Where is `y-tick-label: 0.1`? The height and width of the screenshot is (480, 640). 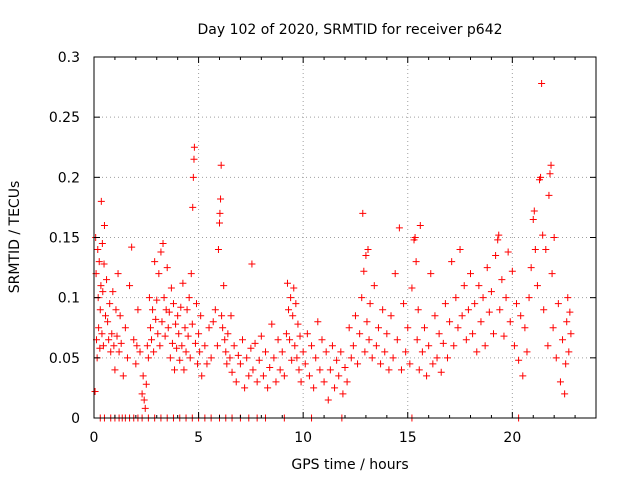 y-tick-label: 0.1 is located at coordinates (69, 299).